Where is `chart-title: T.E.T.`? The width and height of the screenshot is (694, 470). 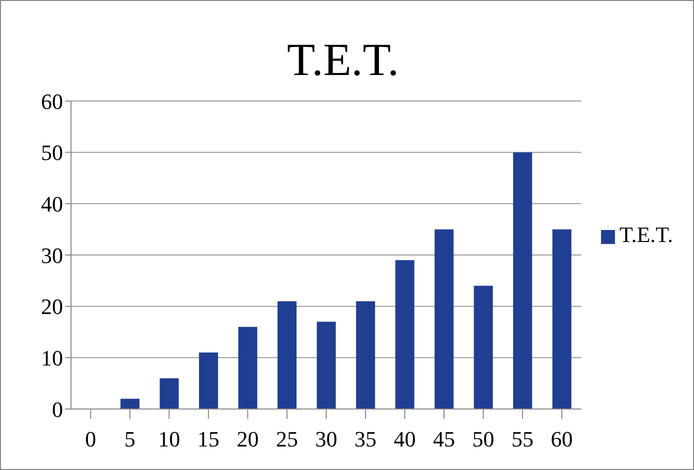
chart-title: T.E.T. is located at coordinates (343, 59).